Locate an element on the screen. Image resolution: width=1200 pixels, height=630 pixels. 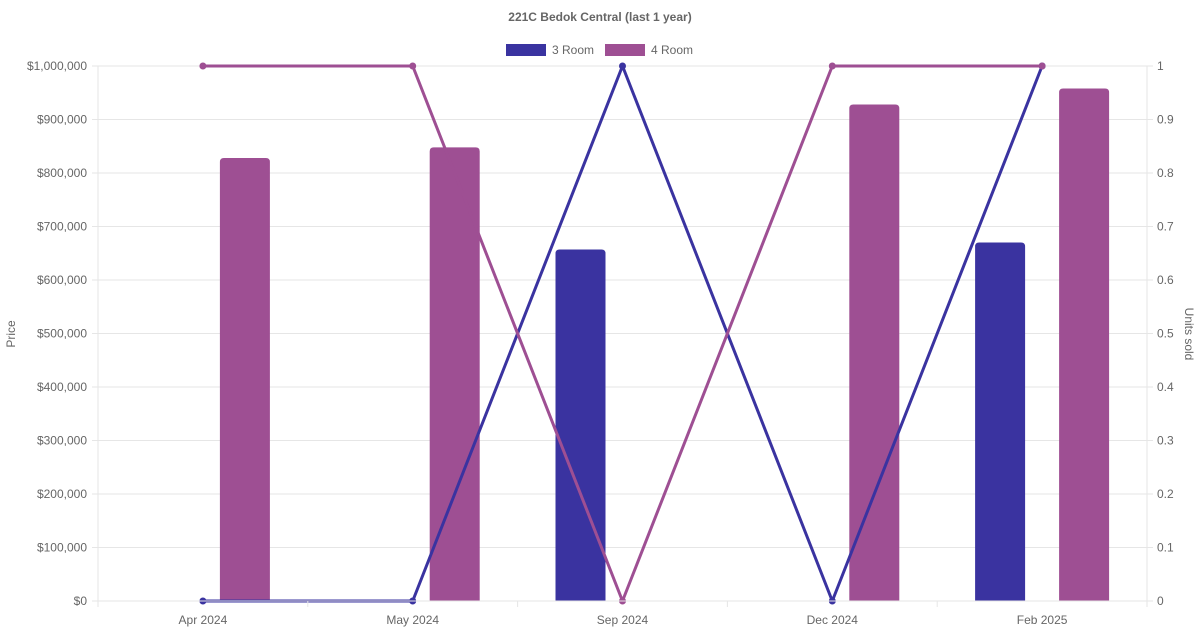
y-left-tick-label: $100,000 is located at coordinates (62, 548).